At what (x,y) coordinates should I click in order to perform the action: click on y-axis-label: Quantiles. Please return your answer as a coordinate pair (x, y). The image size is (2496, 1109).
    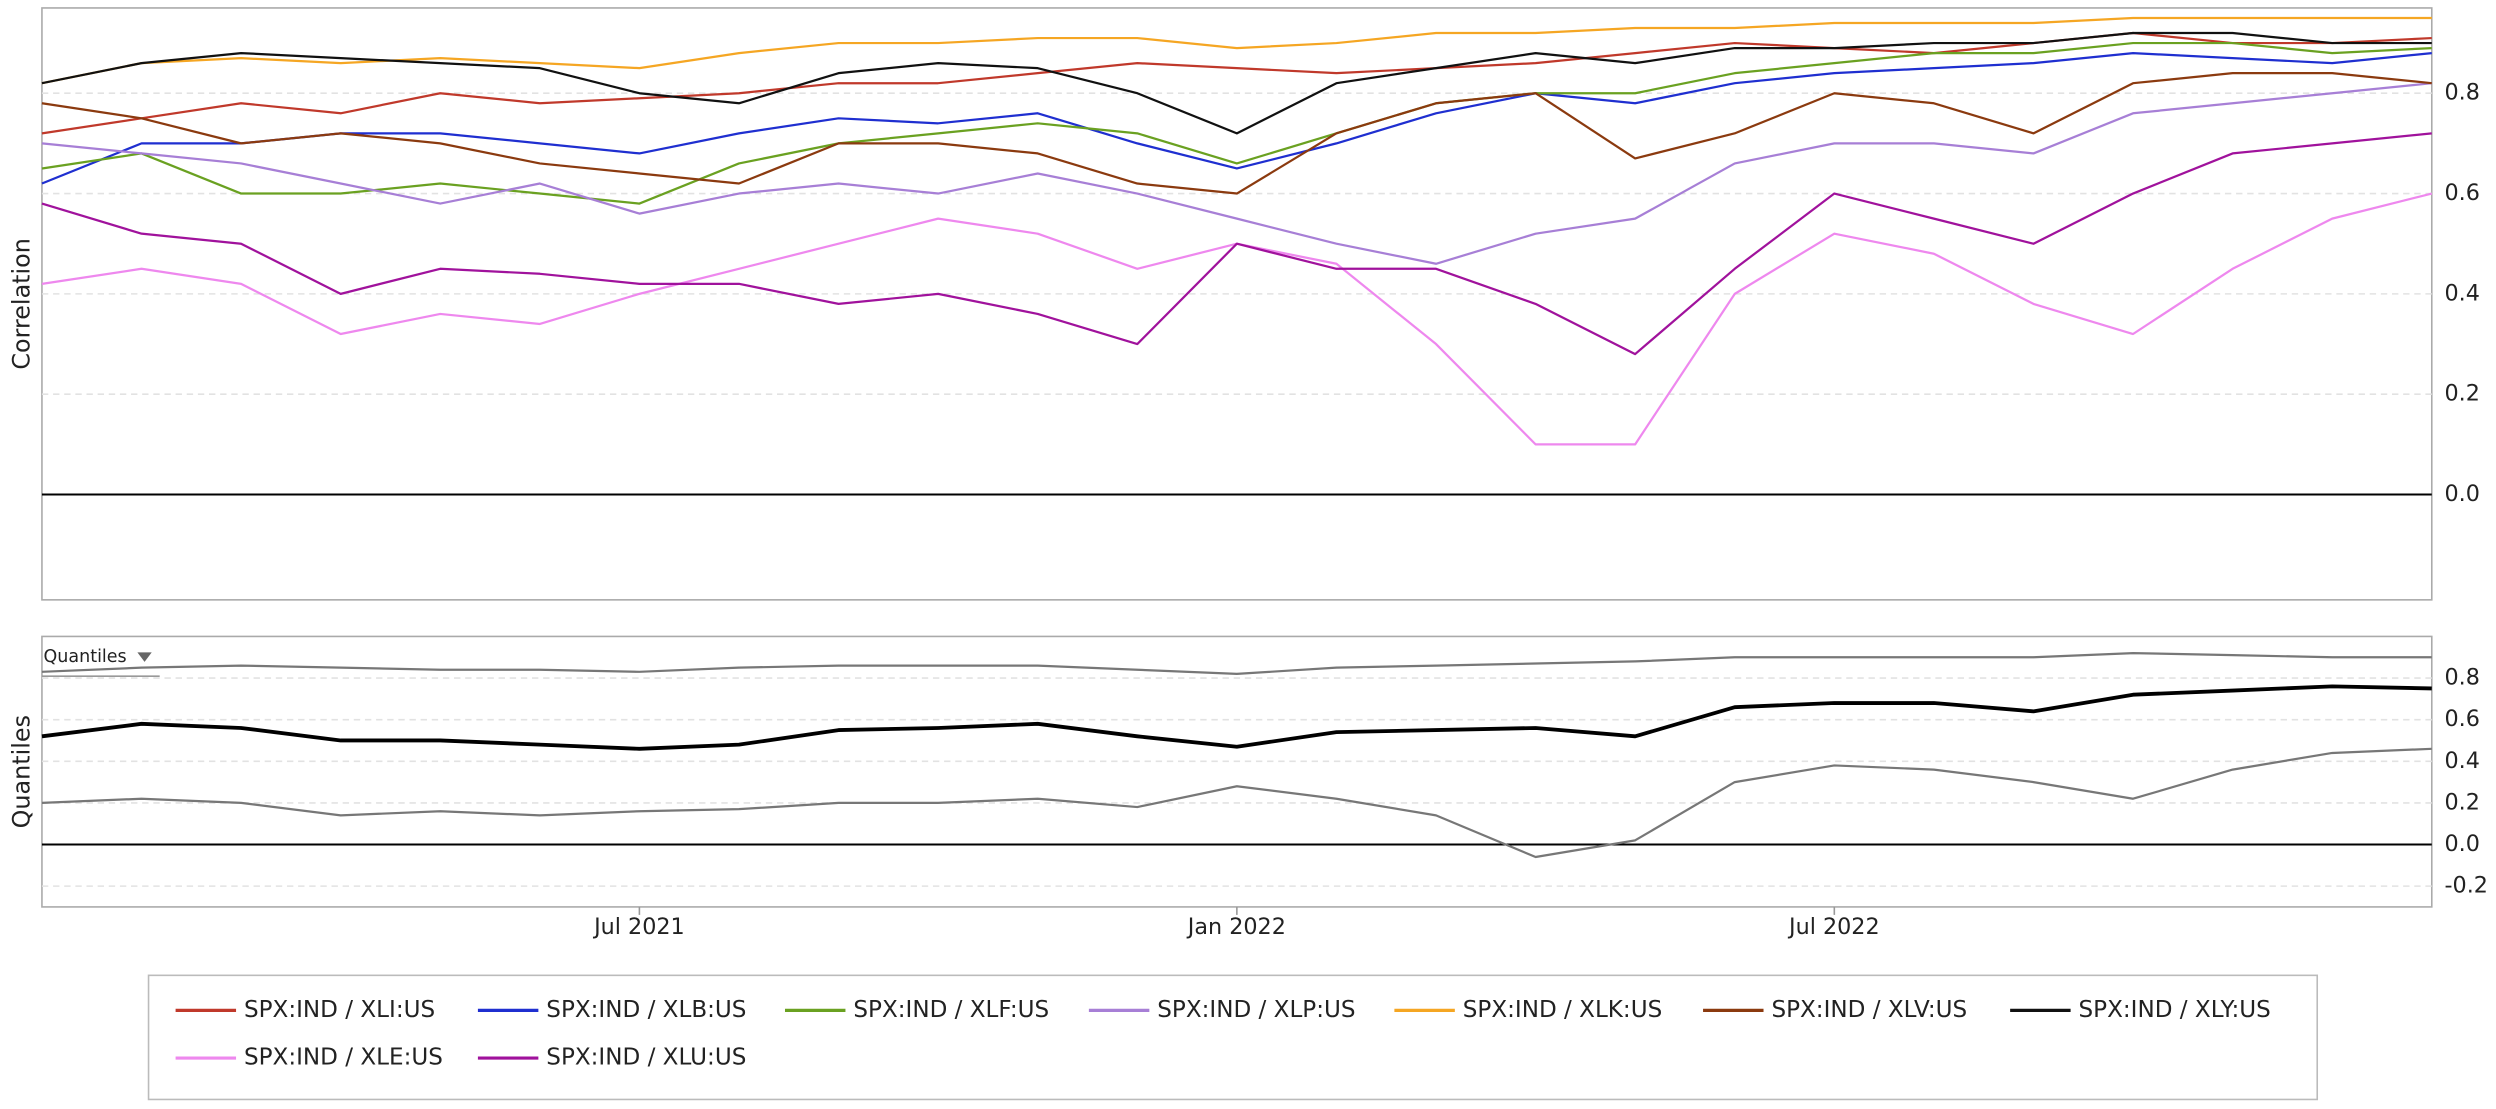
    Looking at the image, I should click on (21, 771).